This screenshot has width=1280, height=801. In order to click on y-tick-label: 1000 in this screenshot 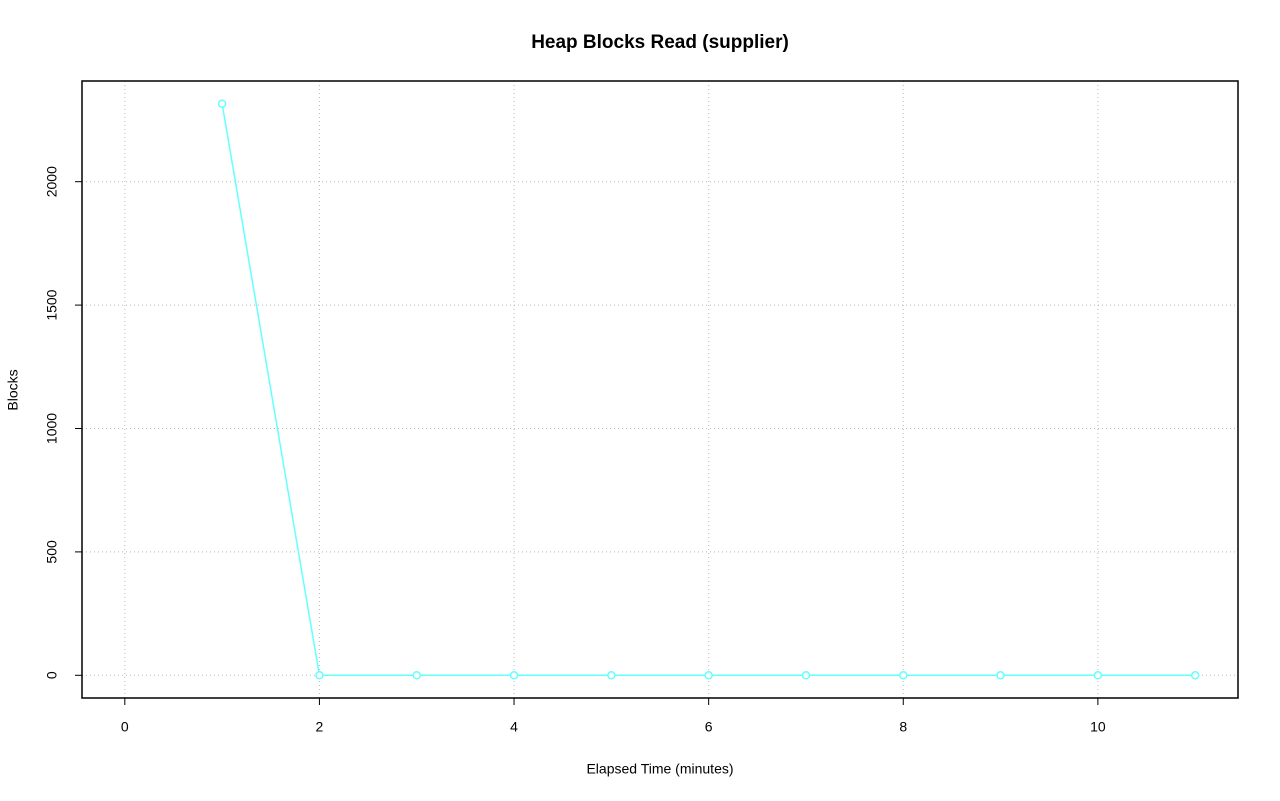, I will do `click(52, 428)`.